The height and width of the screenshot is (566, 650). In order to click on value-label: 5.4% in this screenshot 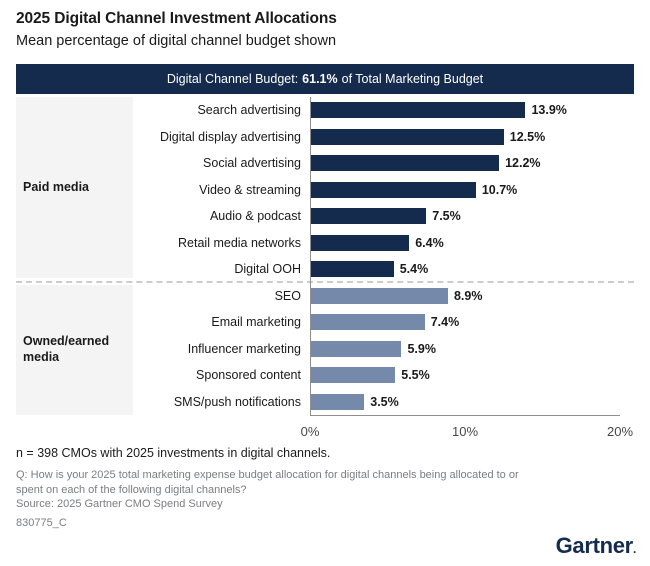, I will do `click(414, 269)`.